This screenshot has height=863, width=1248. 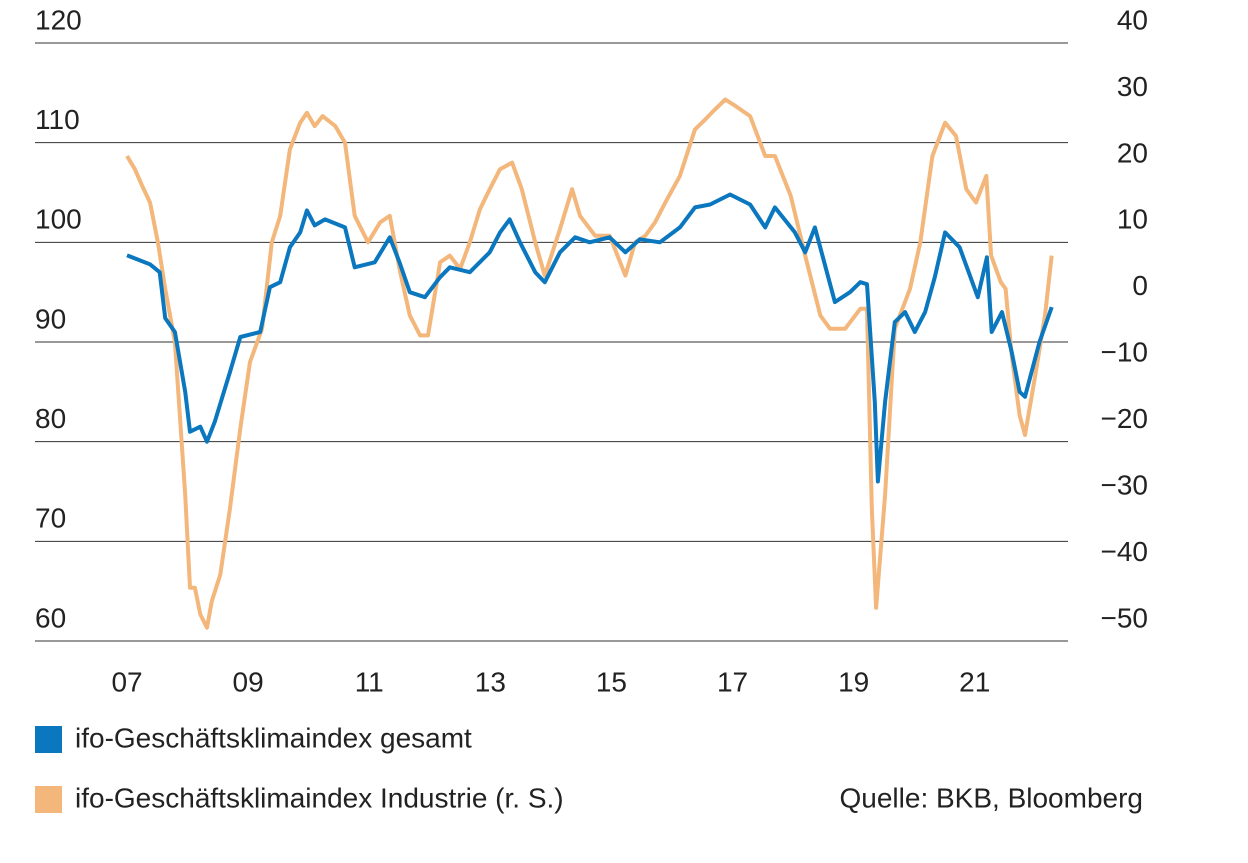 What do you see at coordinates (853, 681) in the screenshot?
I see `x-tick-label: 19` at bounding box center [853, 681].